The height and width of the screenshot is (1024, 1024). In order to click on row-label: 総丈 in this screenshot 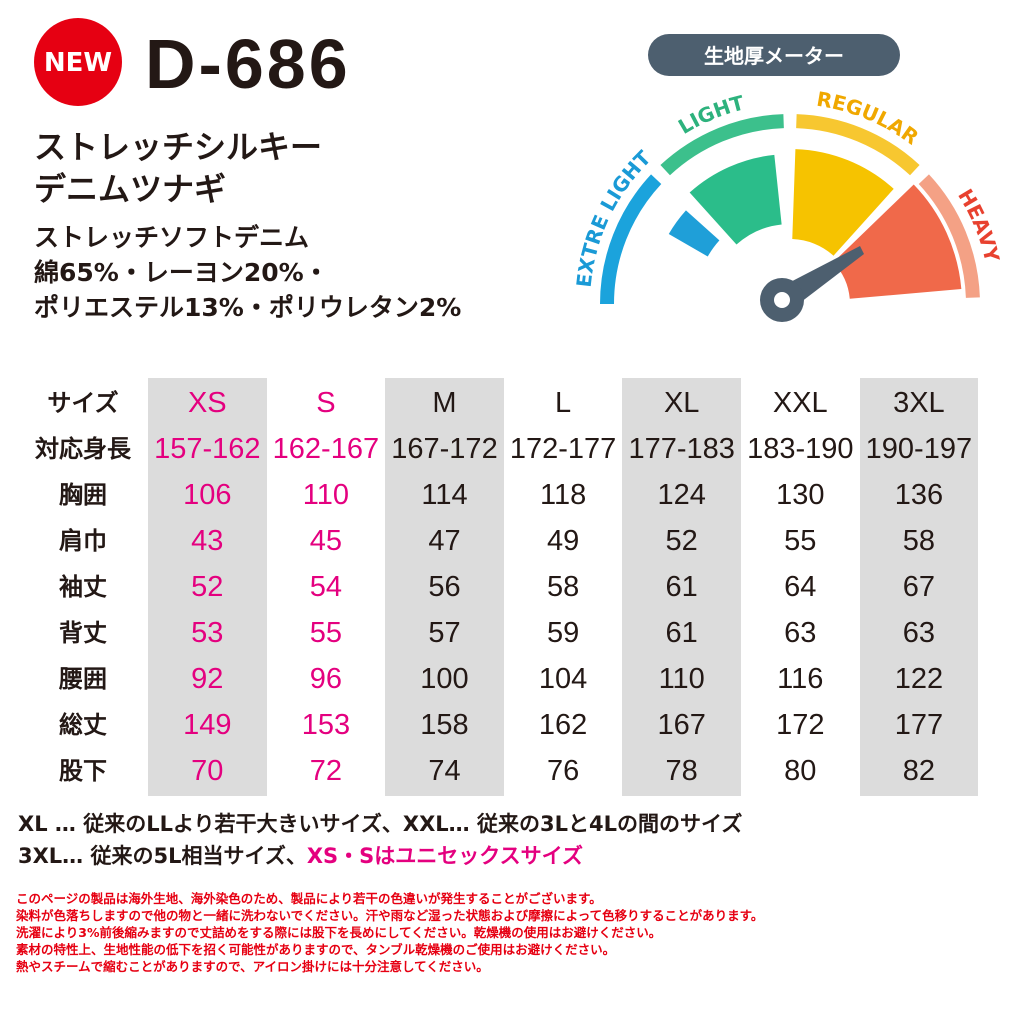, I will do `click(83, 725)`.